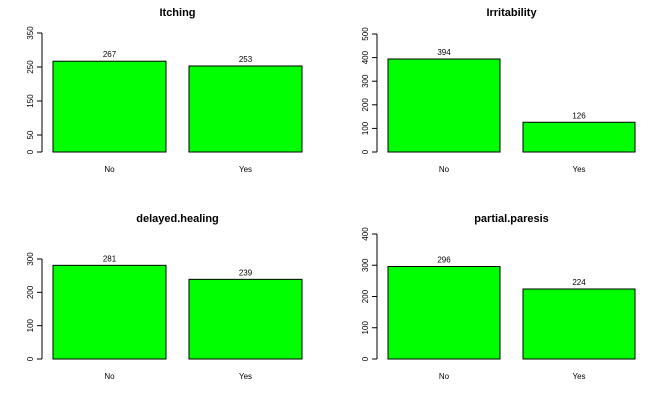  What do you see at coordinates (246, 59) in the screenshot?
I see `data-label: 253` at bounding box center [246, 59].